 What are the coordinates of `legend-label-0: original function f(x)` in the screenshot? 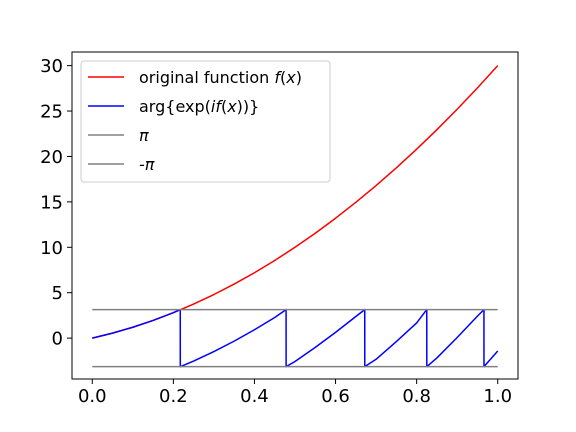 It's located at (220, 77).